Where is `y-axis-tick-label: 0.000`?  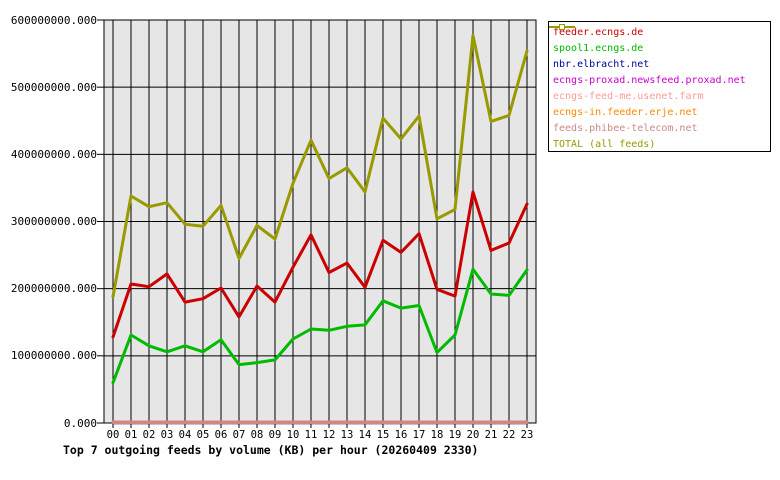
y-axis-tick-label: 0.000 is located at coordinates (80, 423).